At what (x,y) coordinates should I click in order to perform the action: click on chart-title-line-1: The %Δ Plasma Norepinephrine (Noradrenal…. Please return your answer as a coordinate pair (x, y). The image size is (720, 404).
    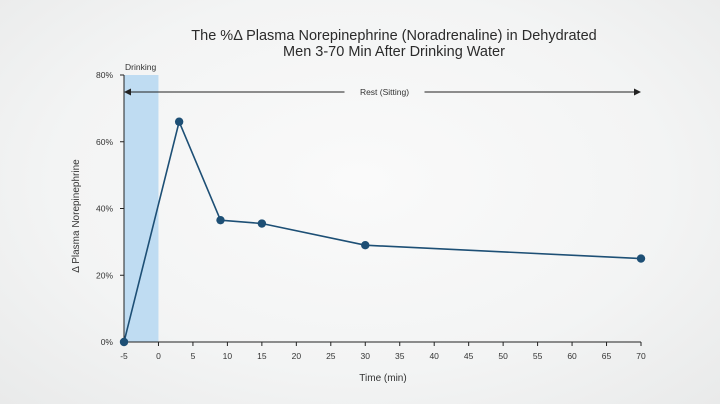
    Looking at the image, I should click on (393, 36).